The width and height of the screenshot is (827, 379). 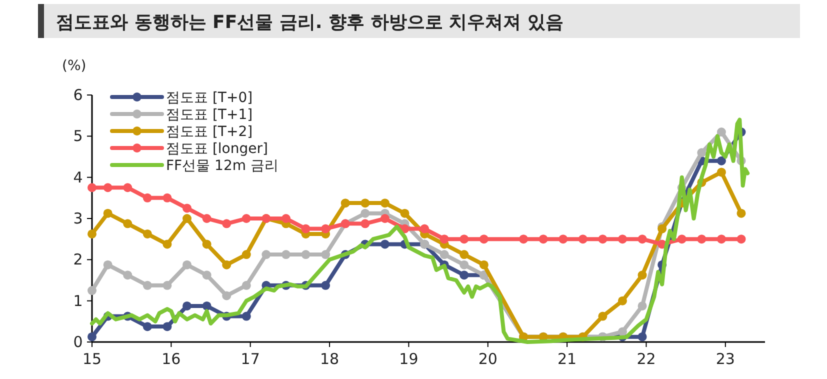 I want to click on y-tick-label: 5, so click(x=78, y=136).